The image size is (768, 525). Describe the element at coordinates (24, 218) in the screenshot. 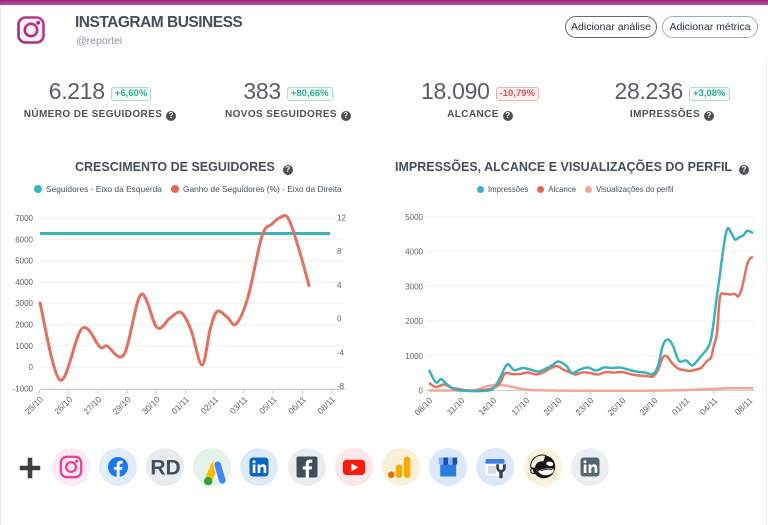

I see `svg-text: 7000` at that location.